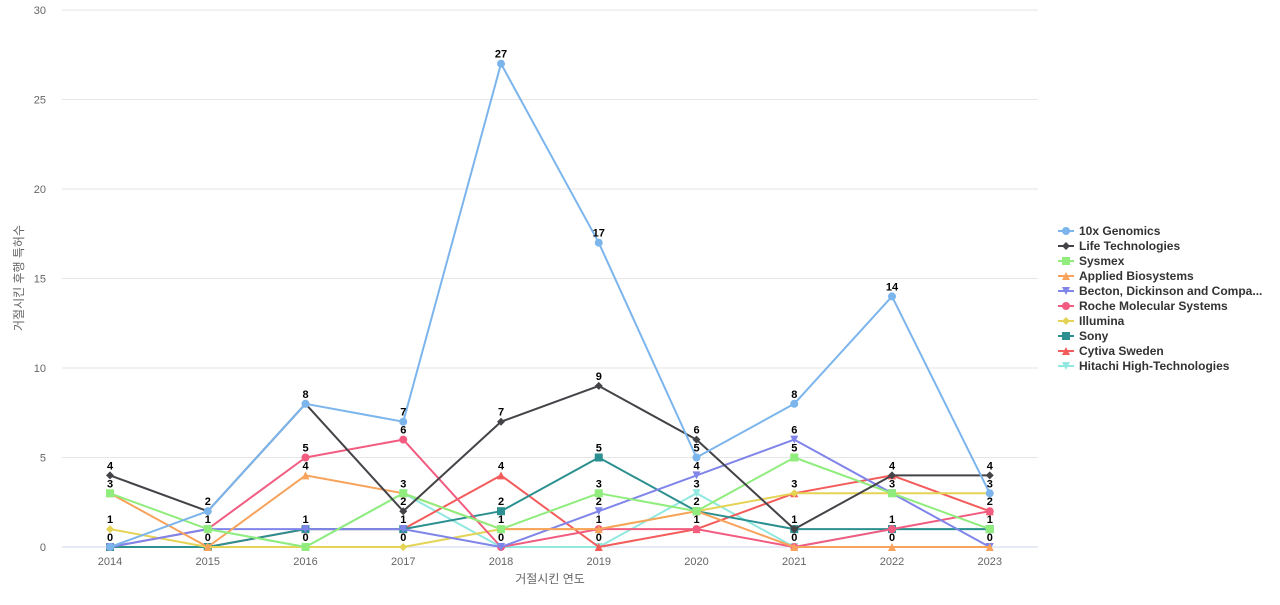 The height and width of the screenshot is (605, 1280). I want to click on series-sony, so click(550, 502).